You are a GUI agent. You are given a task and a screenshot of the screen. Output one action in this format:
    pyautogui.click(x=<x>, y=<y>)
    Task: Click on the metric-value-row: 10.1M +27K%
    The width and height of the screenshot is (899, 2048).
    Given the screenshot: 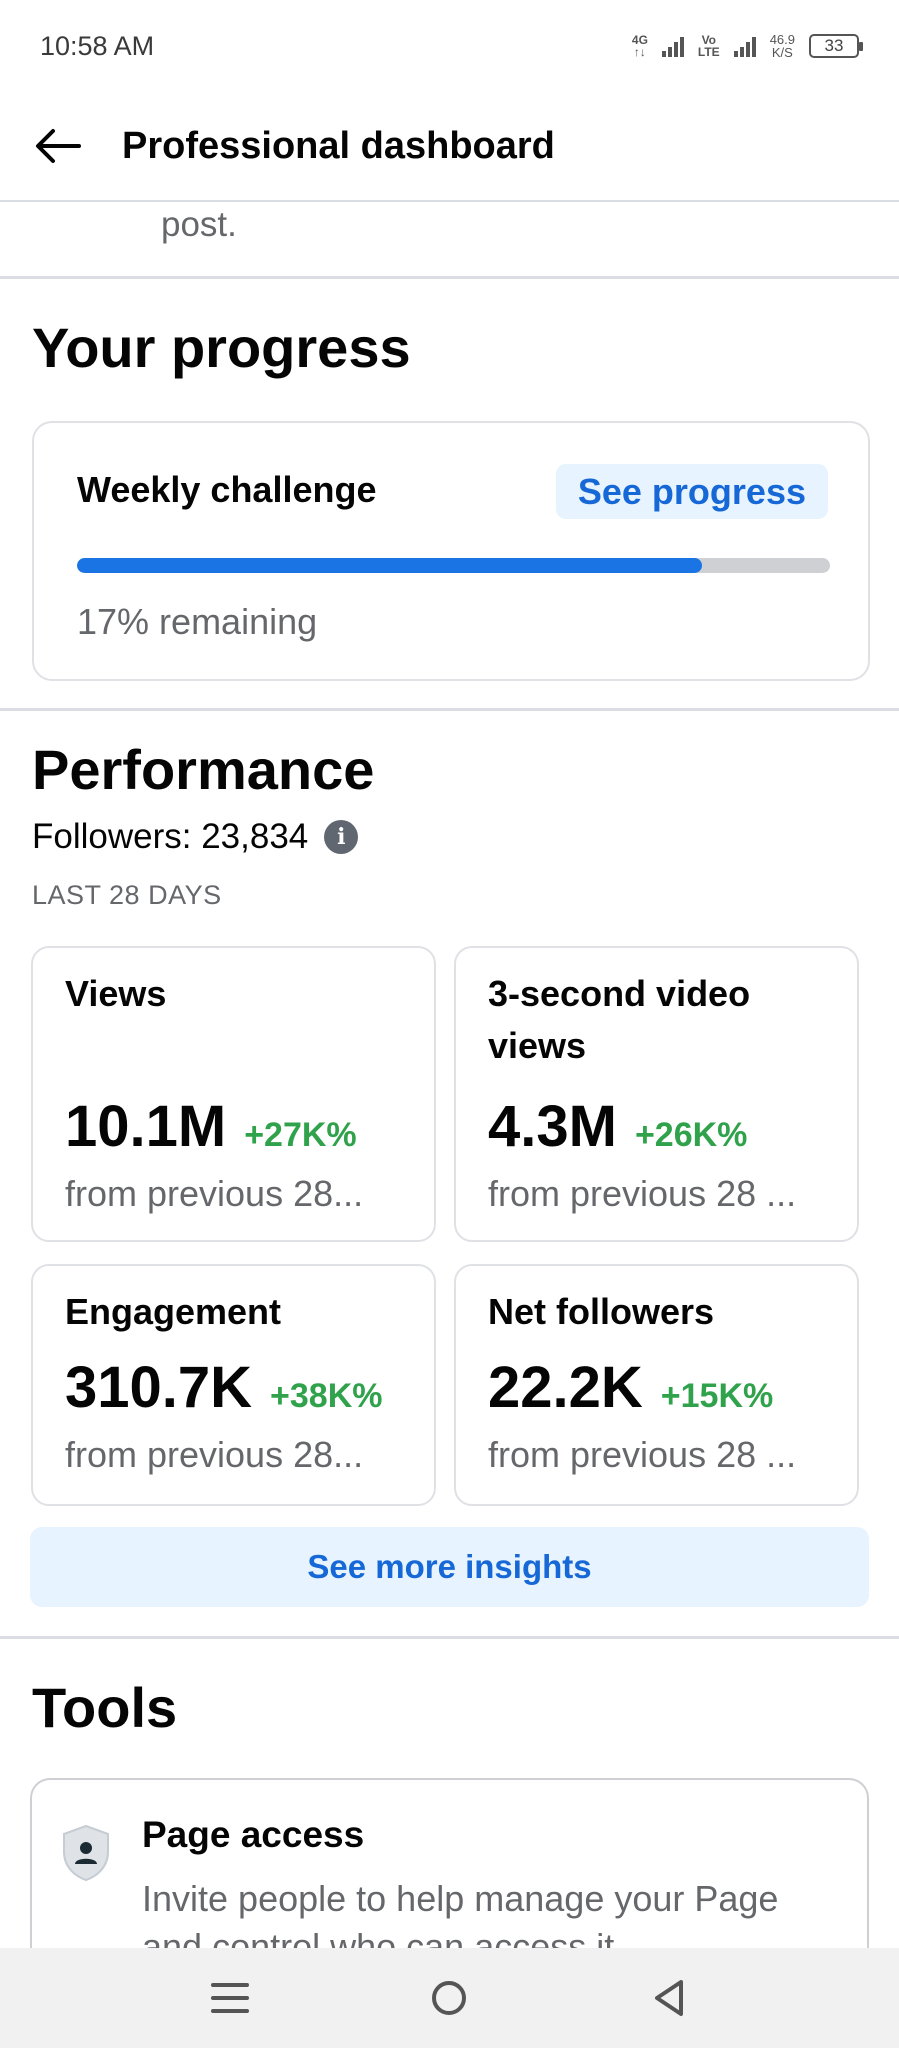 What is the action you would take?
    pyautogui.click(x=211, y=1126)
    